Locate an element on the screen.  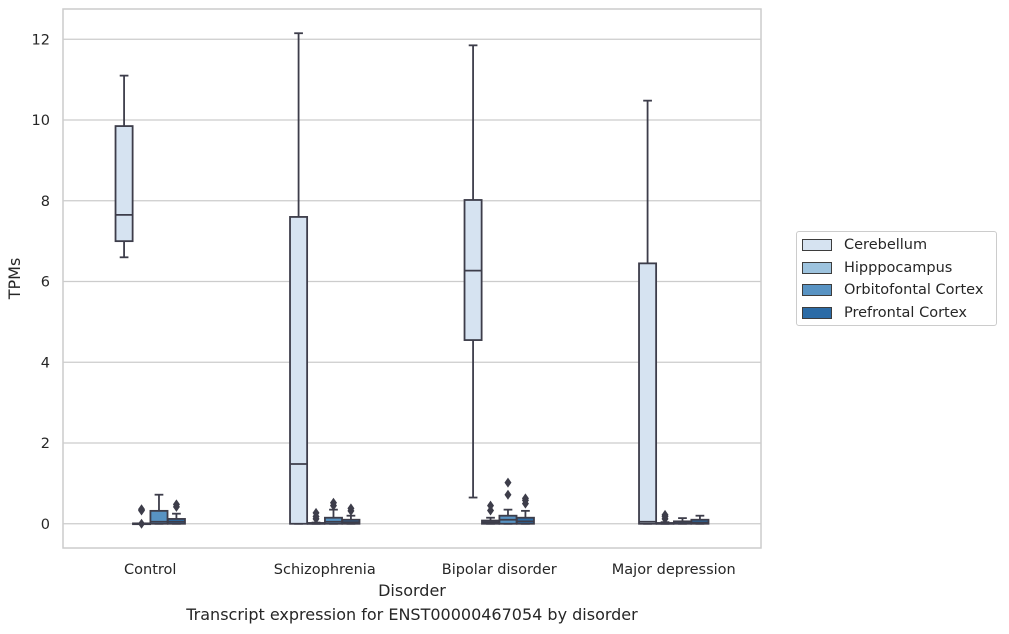
legend-label: Hipppocampus is located at coordinates (898, 267).